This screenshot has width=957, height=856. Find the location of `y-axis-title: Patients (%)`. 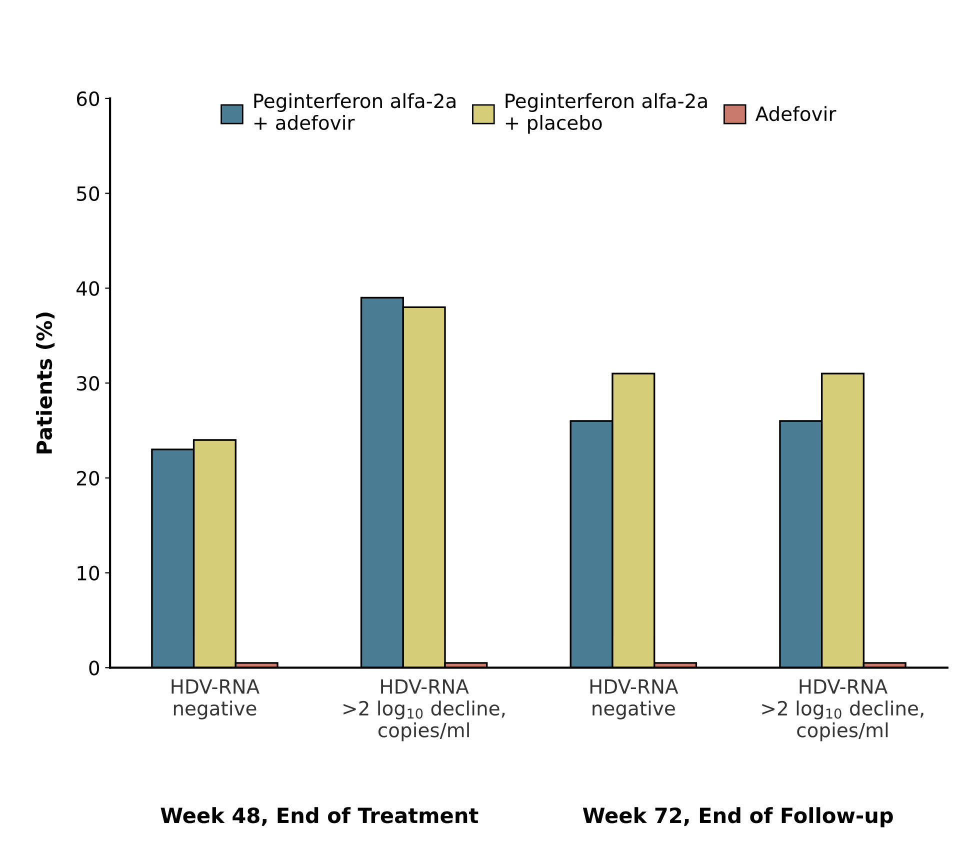

y-axis-title: Patients (%) is located at coordinates (45, 383).